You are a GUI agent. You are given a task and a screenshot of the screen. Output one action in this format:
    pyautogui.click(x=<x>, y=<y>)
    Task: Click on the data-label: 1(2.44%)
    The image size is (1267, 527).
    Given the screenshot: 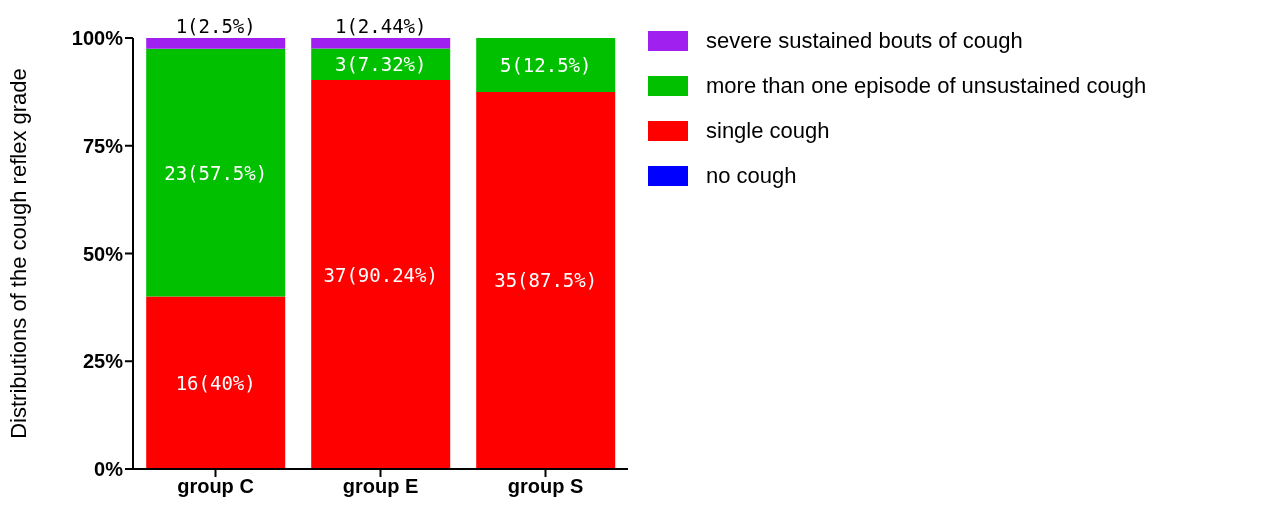 What is the action you would take?
    pyautogui.click(x=380, y=26)
    